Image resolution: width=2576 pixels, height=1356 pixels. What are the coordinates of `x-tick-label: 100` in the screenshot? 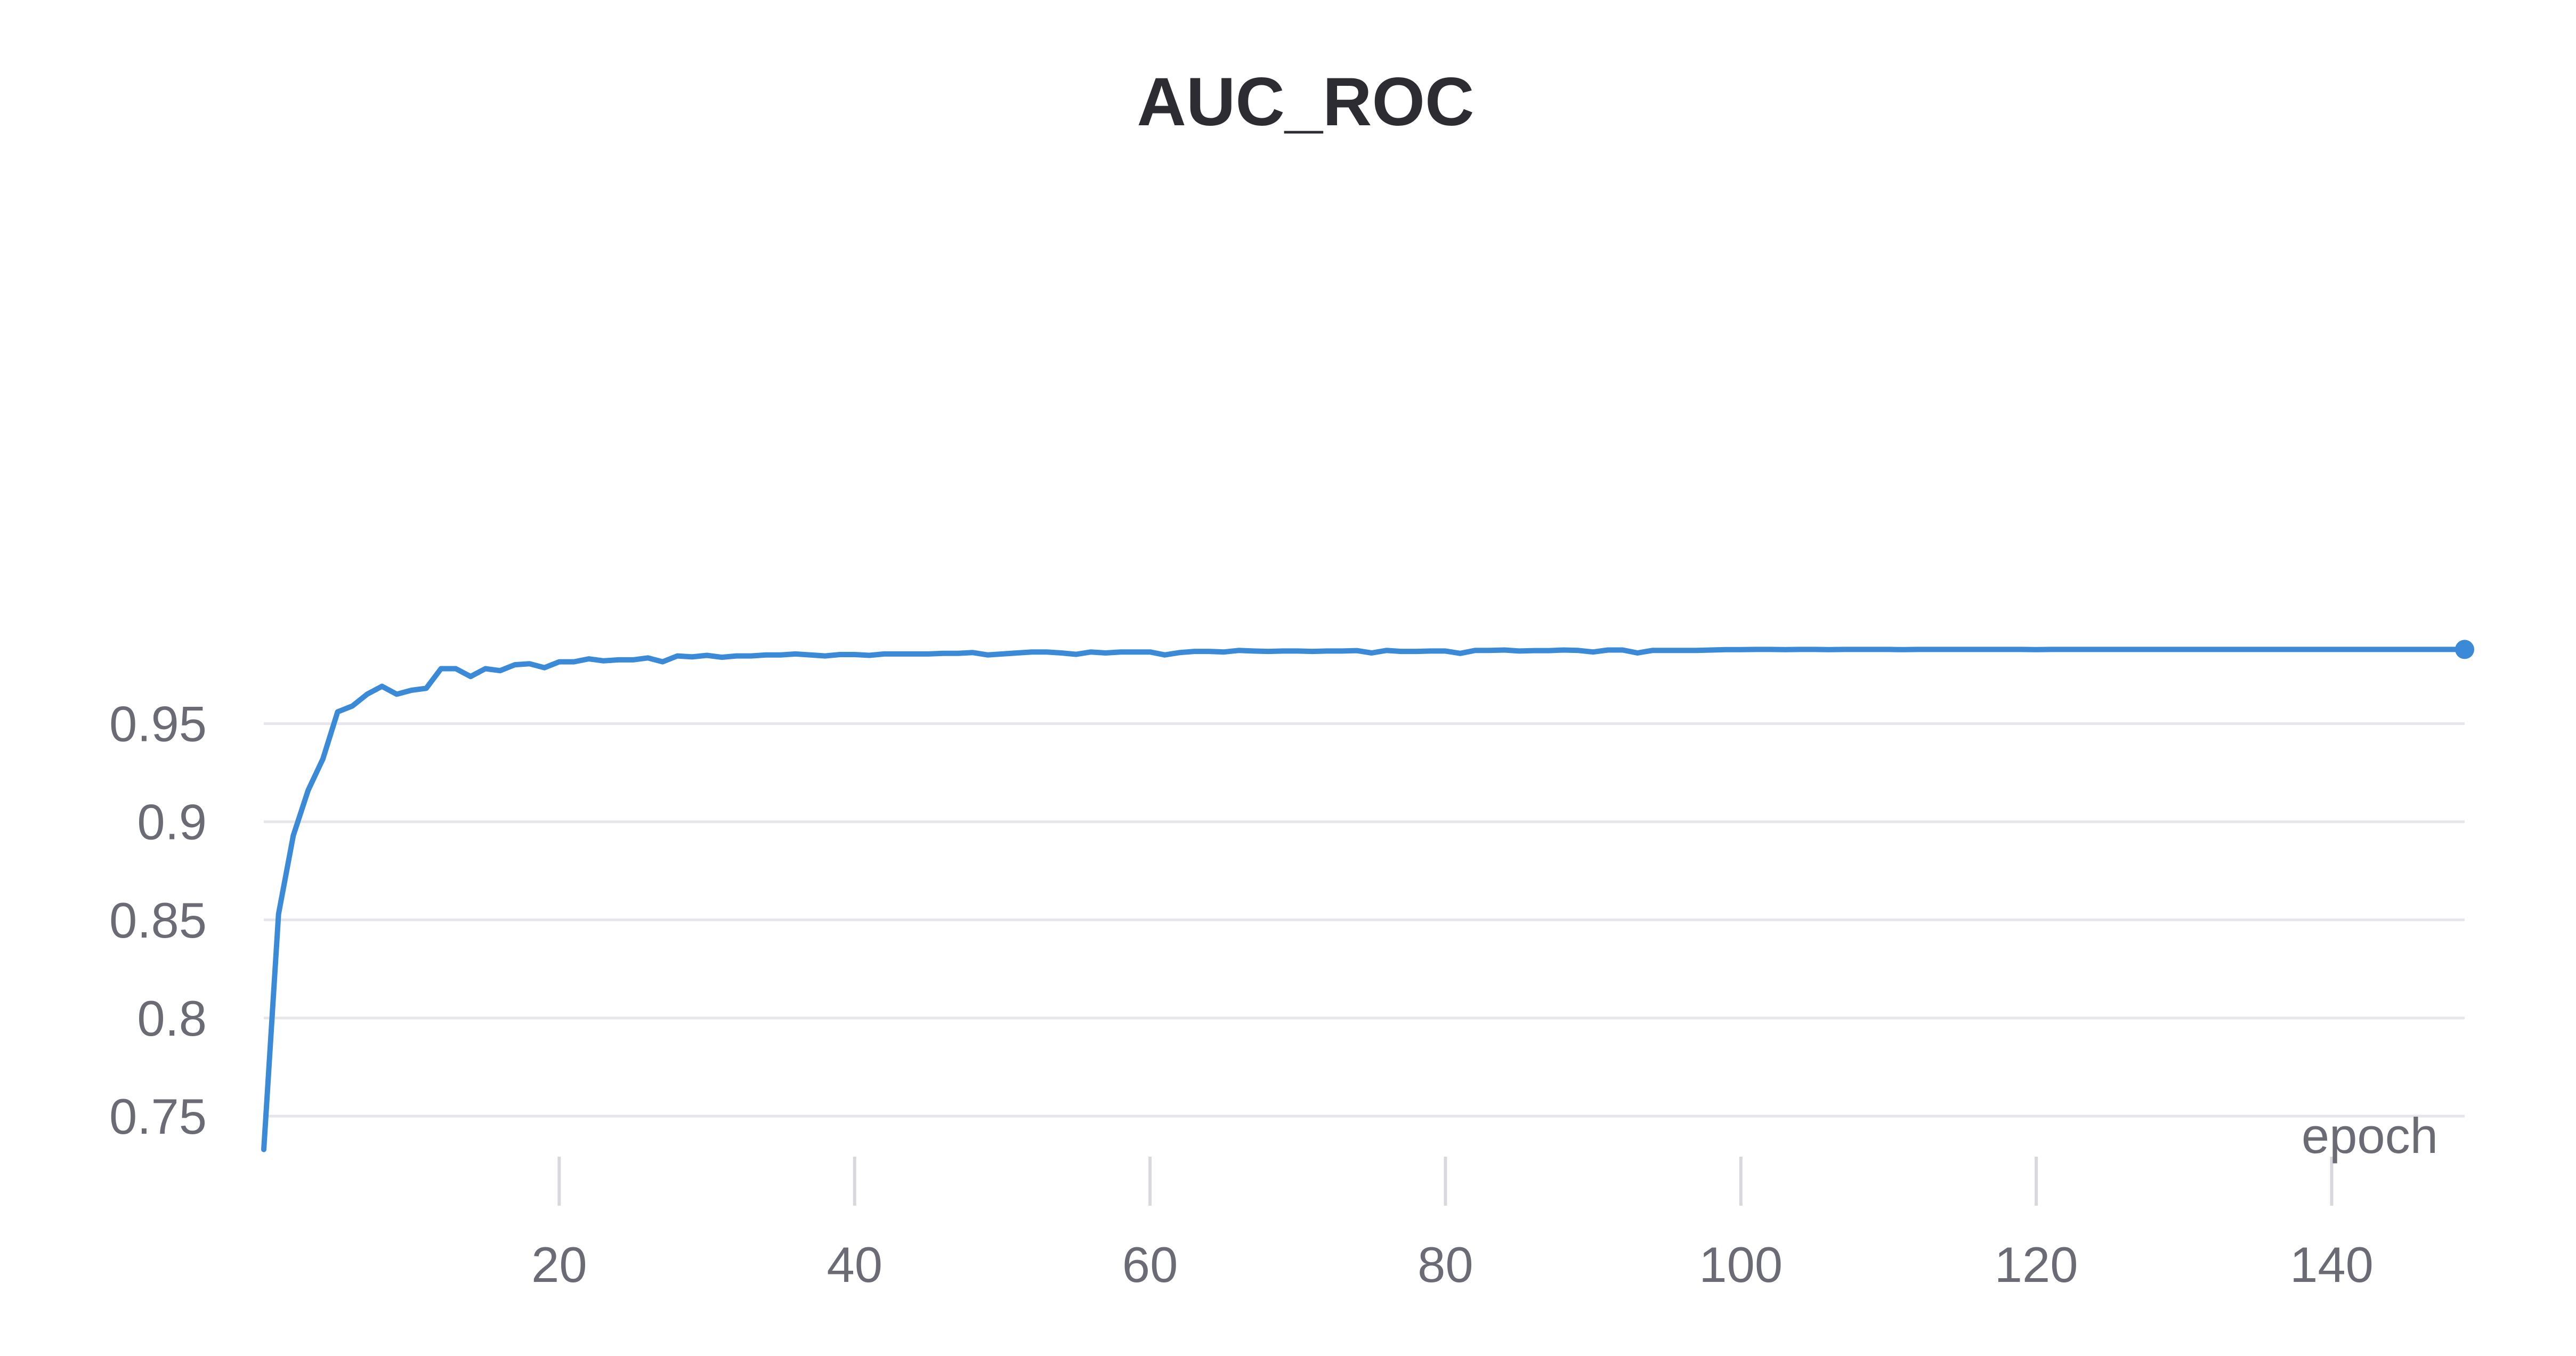 It's located at (1741, 1265).